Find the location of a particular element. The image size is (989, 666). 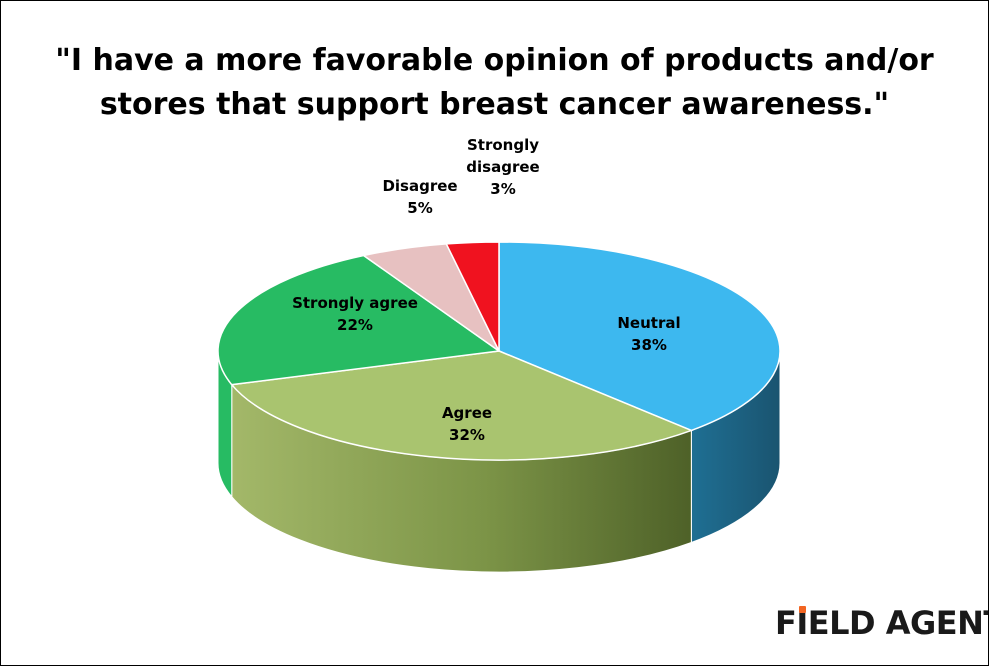

data-label-neutral: Neutral 38% is located at coordinates (648, 334).